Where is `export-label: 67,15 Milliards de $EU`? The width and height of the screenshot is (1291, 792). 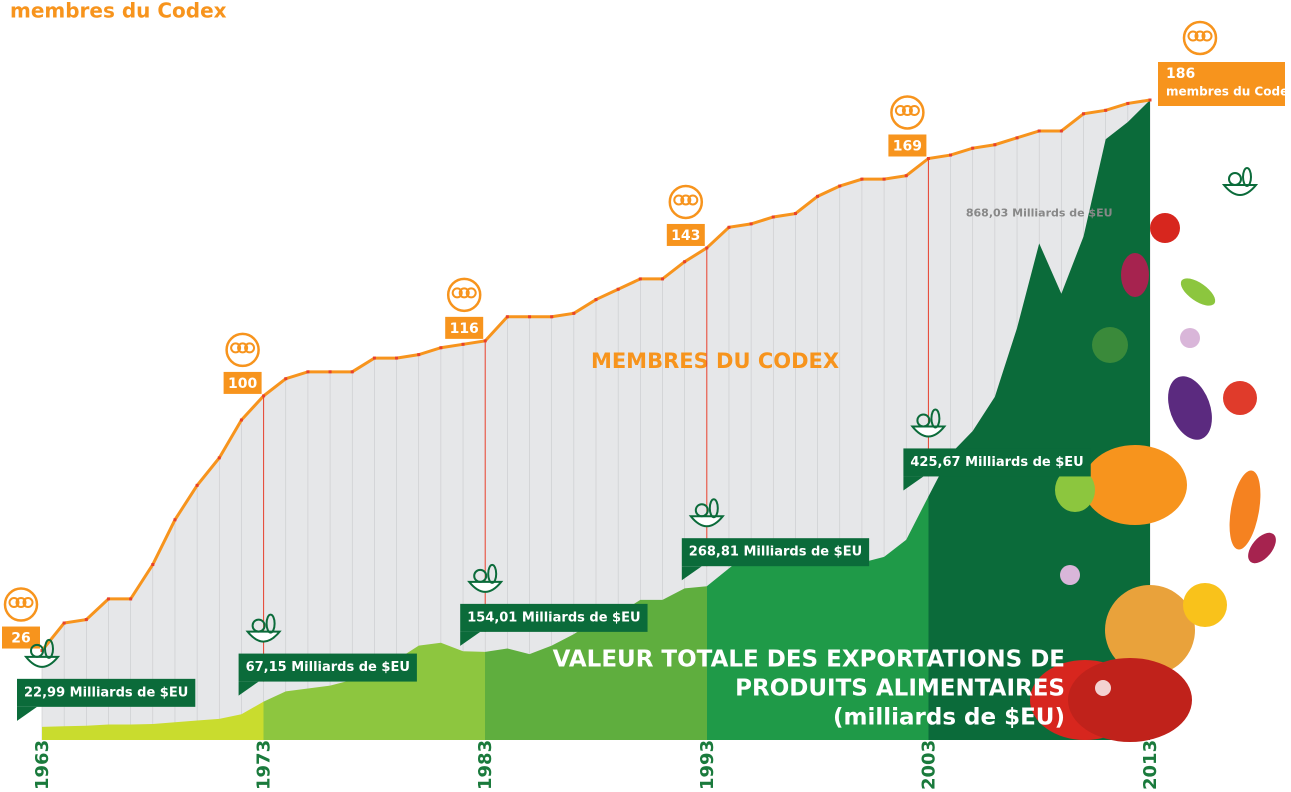 export-label: 67,15 Milliards de $EU is located at coordinates (328, 667).